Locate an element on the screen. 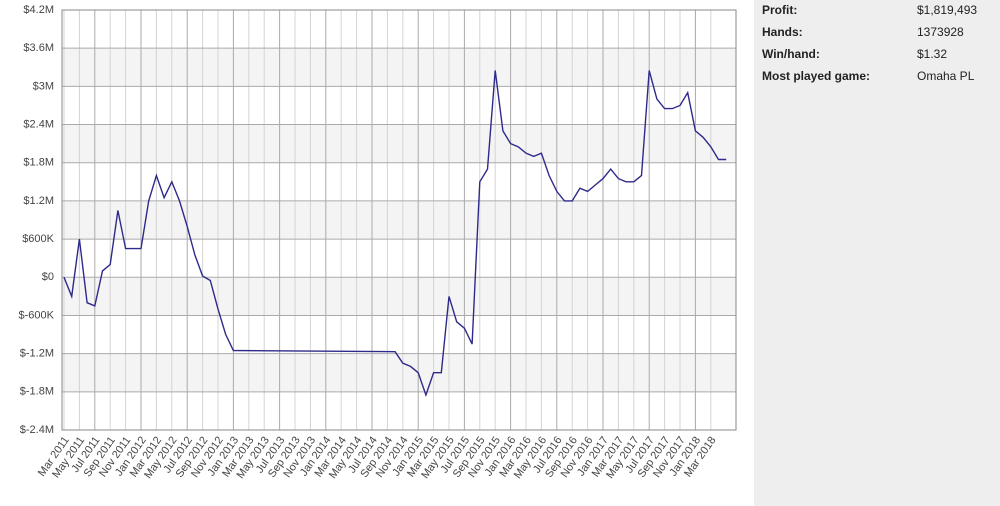  stat-label: Most played game: is located at coordinates (816, 76).